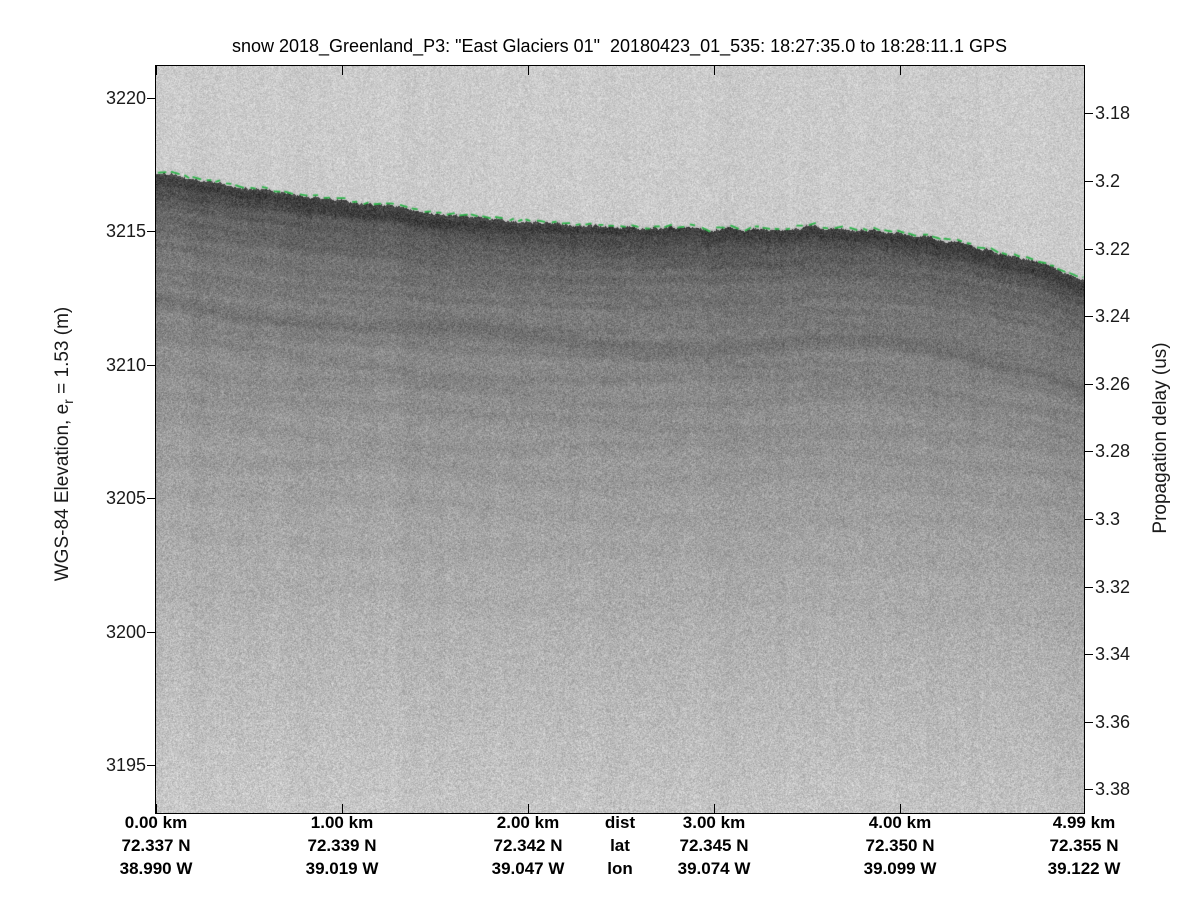 The image size is (1200, 900). I want to click on bottom-lon-label: 39.047 W, so click(528, 868).